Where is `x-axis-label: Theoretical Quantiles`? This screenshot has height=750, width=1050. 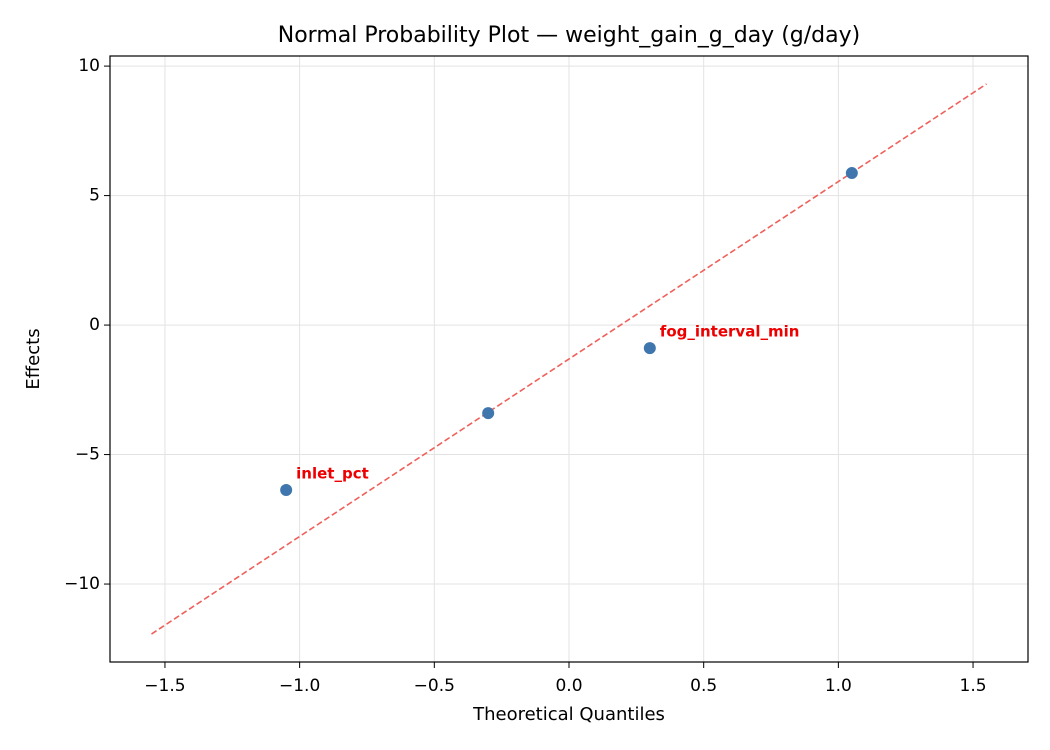 x-axis-label: Theoretical Quantiles is located at coordinates (568, 714).